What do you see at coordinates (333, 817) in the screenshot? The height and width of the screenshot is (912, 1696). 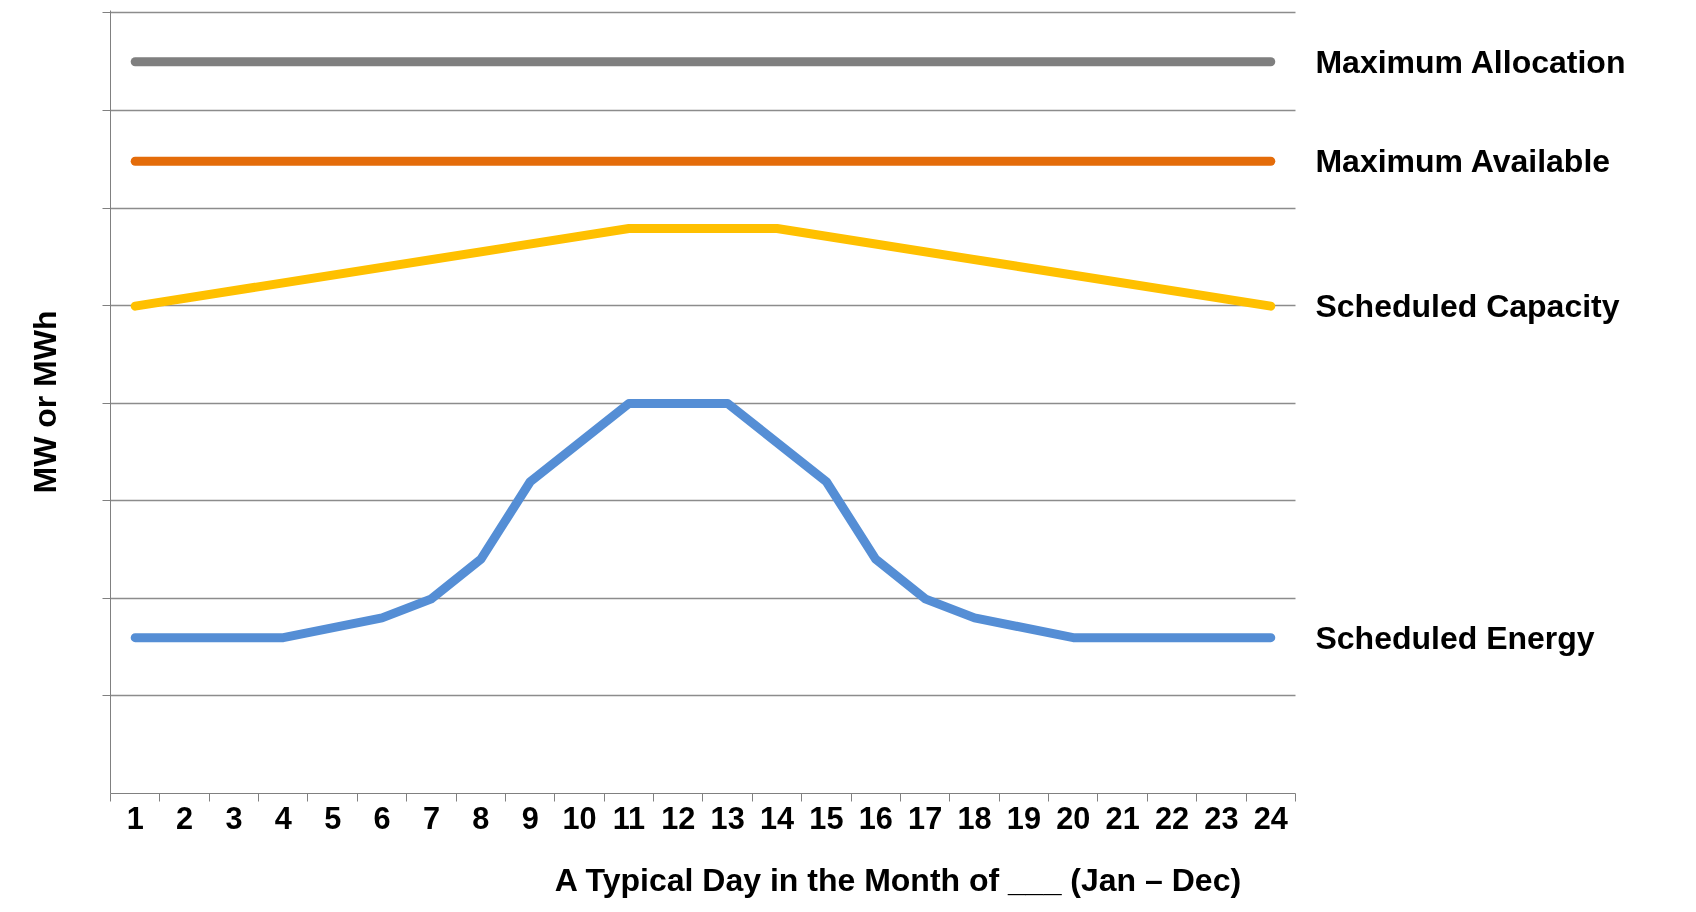 I see `x-tick-label: 5` at bounding box center [333, 817].